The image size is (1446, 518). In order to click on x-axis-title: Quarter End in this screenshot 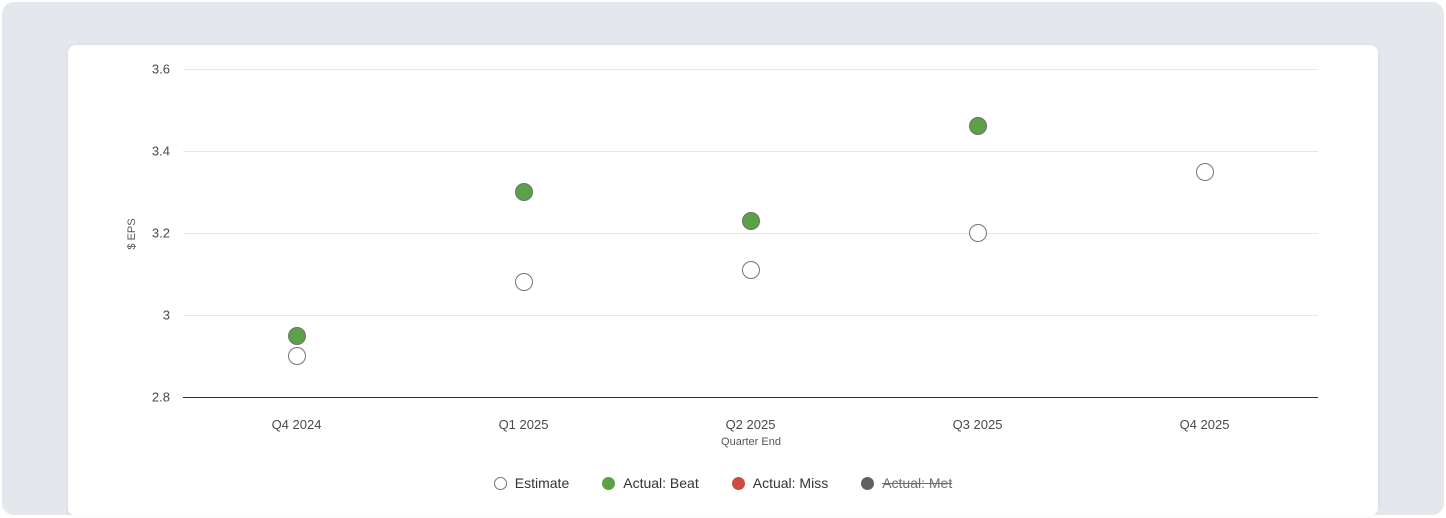, I will do `click(751, 442)`.